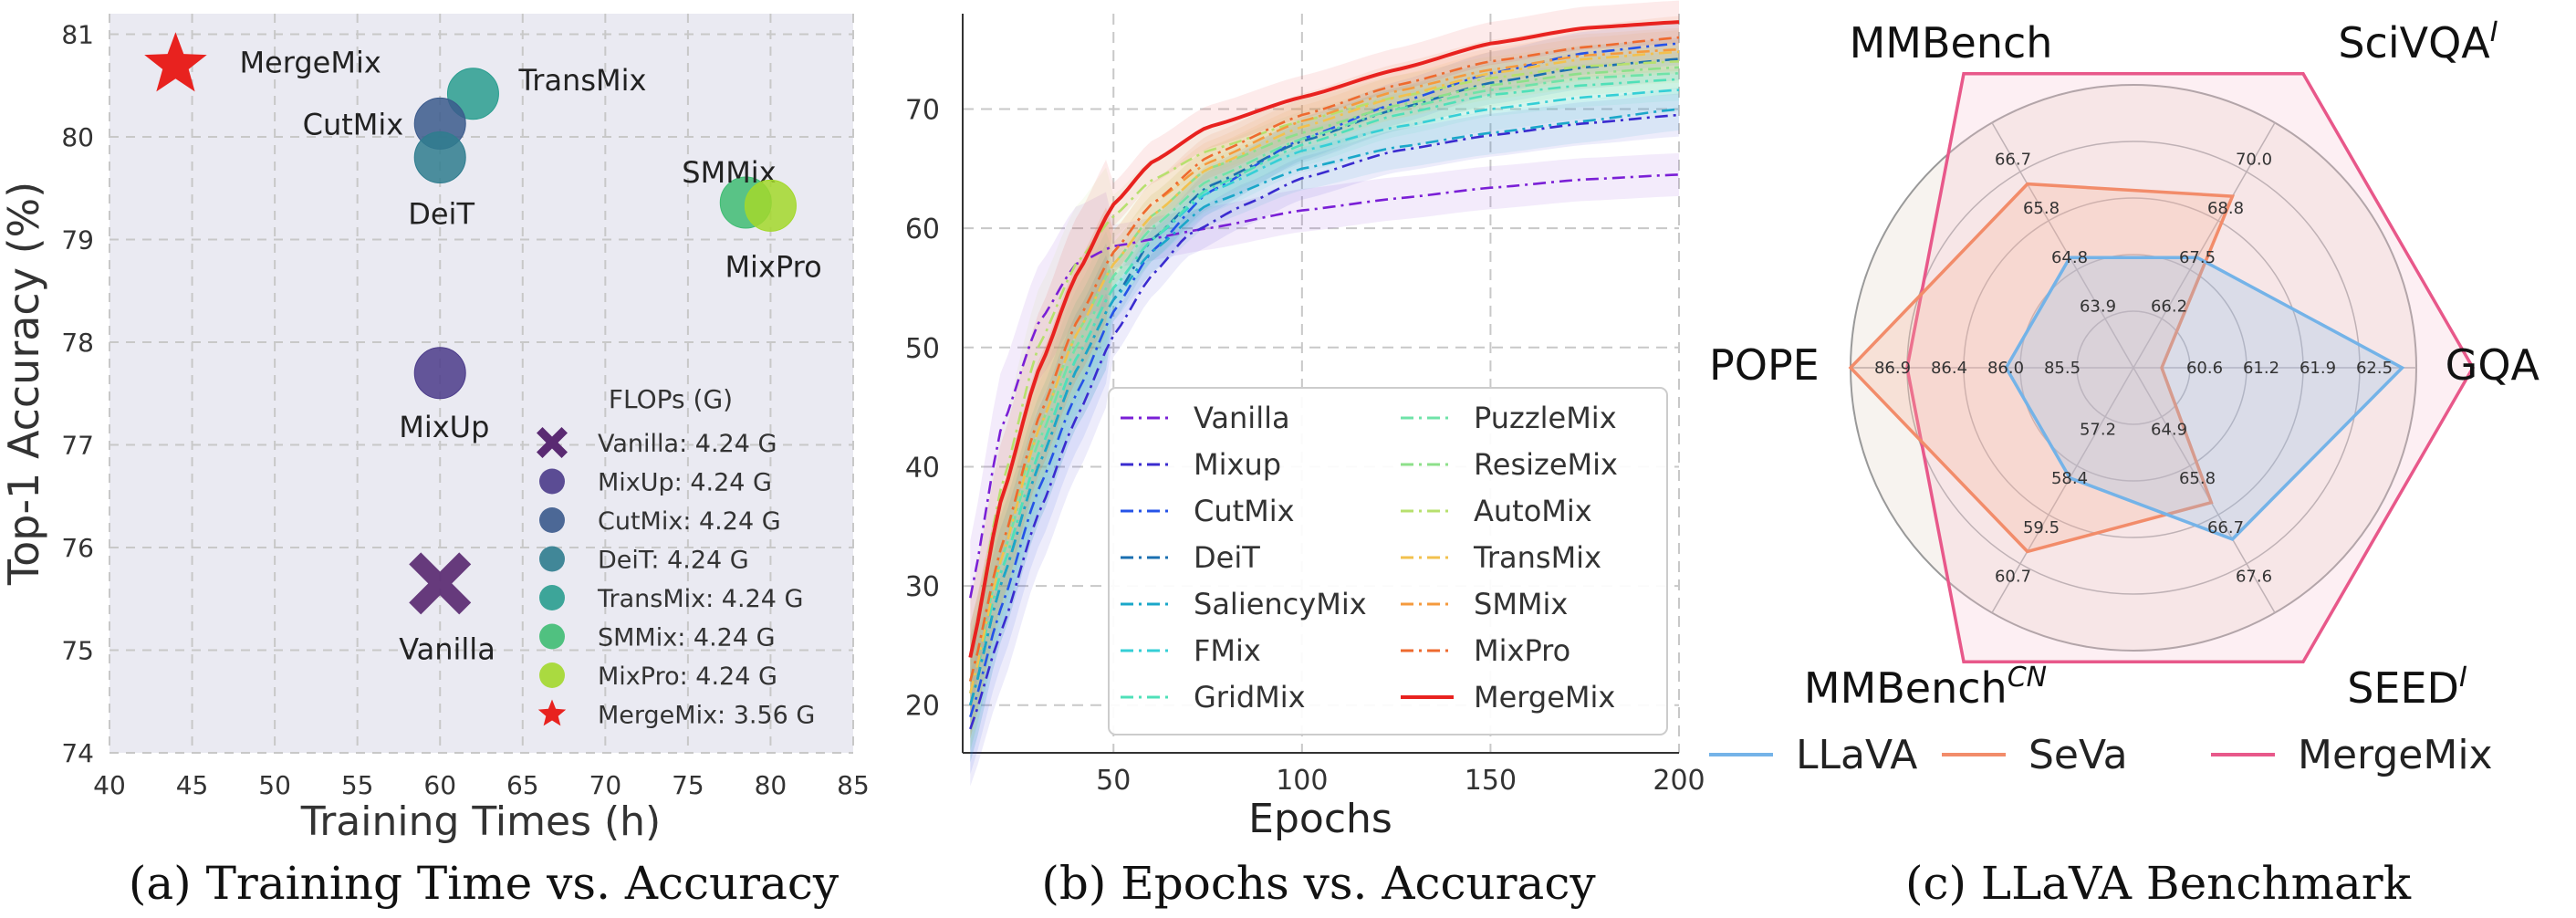 This screenshot has height=918, width=2576. Describe the element at coordinates (1302, 781) in the screenshot. I see `panel-b-x-tick: 100` at that location.